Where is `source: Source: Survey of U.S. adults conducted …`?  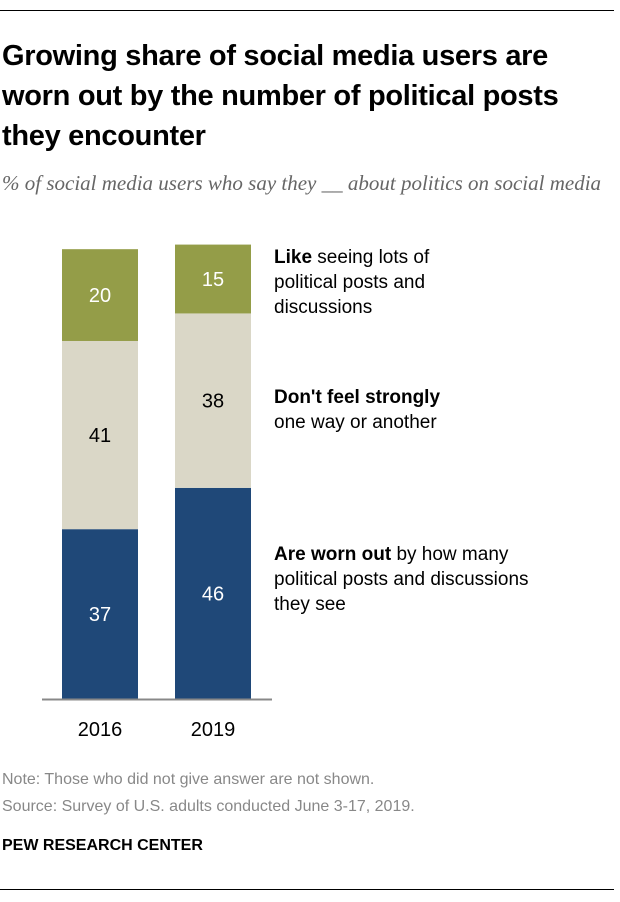
source: Source: Survey of U.S. adults conducted … is located at coordinates (208, 806).